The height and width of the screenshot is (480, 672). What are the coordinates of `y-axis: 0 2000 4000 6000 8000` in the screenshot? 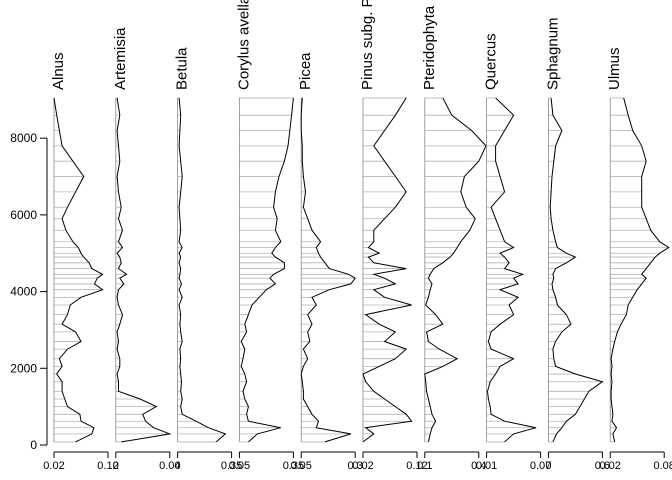 It's located at (29, 291).